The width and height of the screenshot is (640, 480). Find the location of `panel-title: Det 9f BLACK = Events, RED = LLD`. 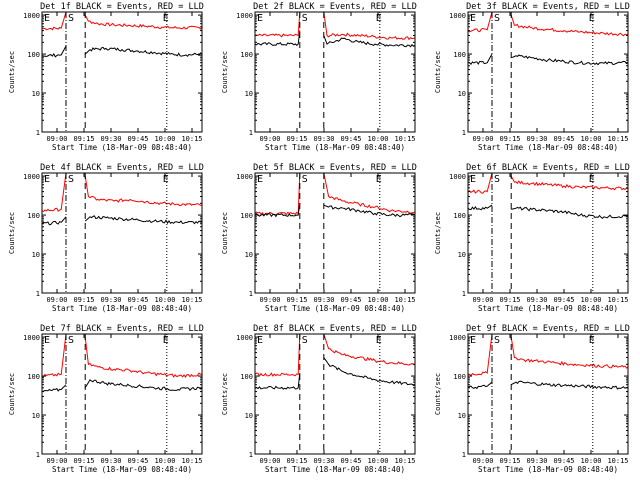

panel-title: Det 9f BLACK = Events, RED = LLD is located at coordinates (548, 329).